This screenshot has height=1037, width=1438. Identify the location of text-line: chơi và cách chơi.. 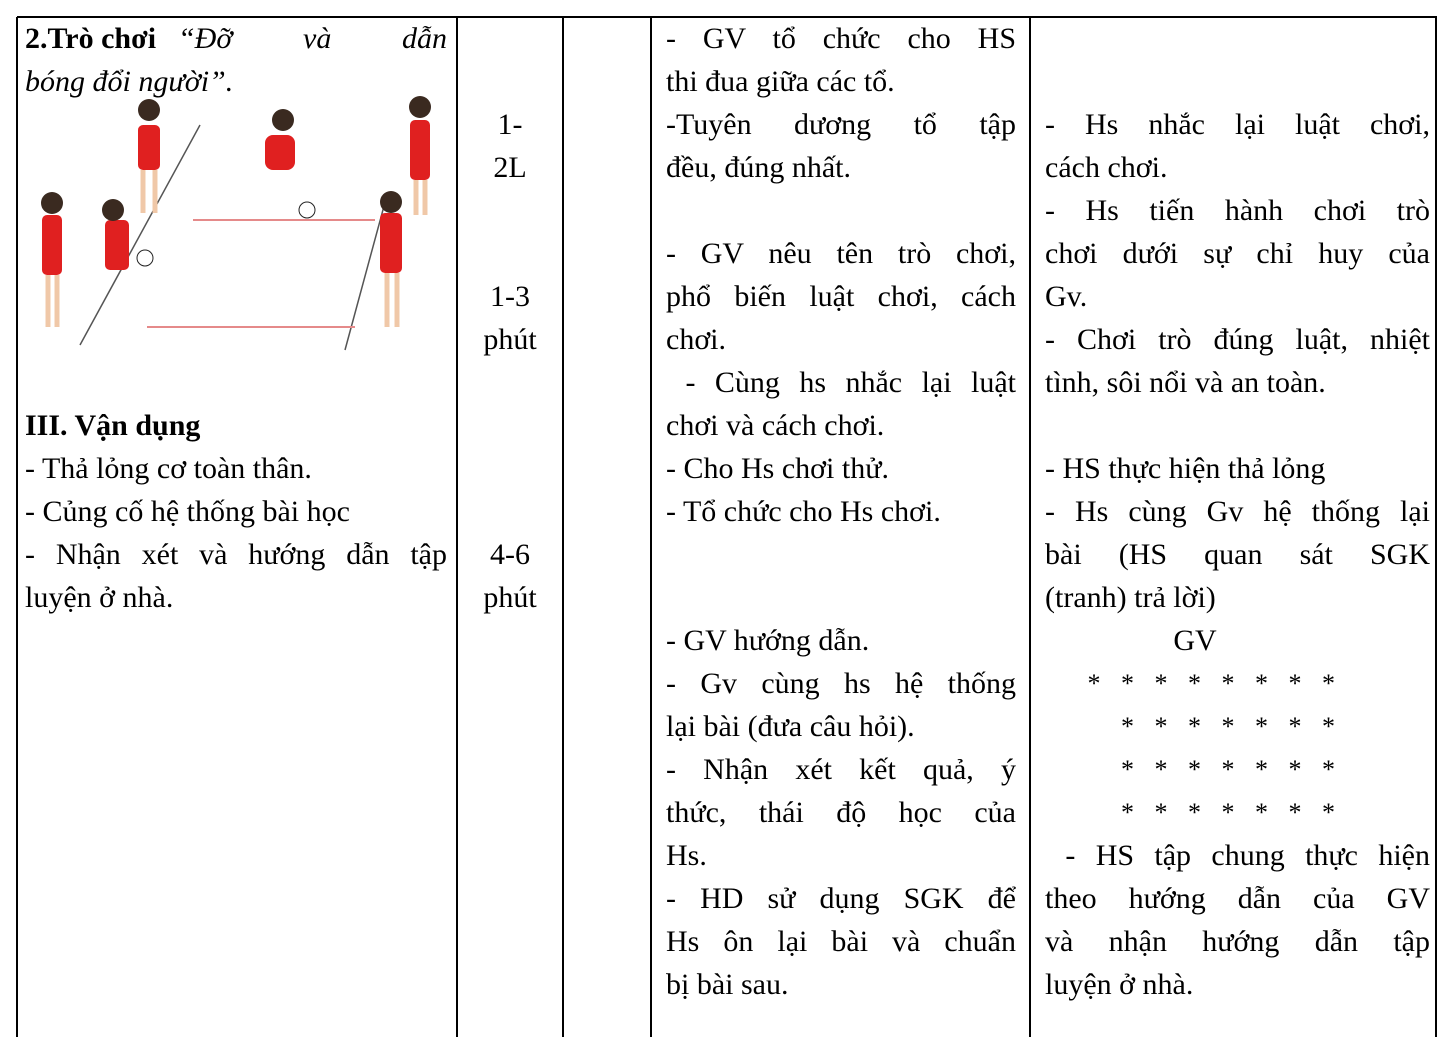
(775, 425).